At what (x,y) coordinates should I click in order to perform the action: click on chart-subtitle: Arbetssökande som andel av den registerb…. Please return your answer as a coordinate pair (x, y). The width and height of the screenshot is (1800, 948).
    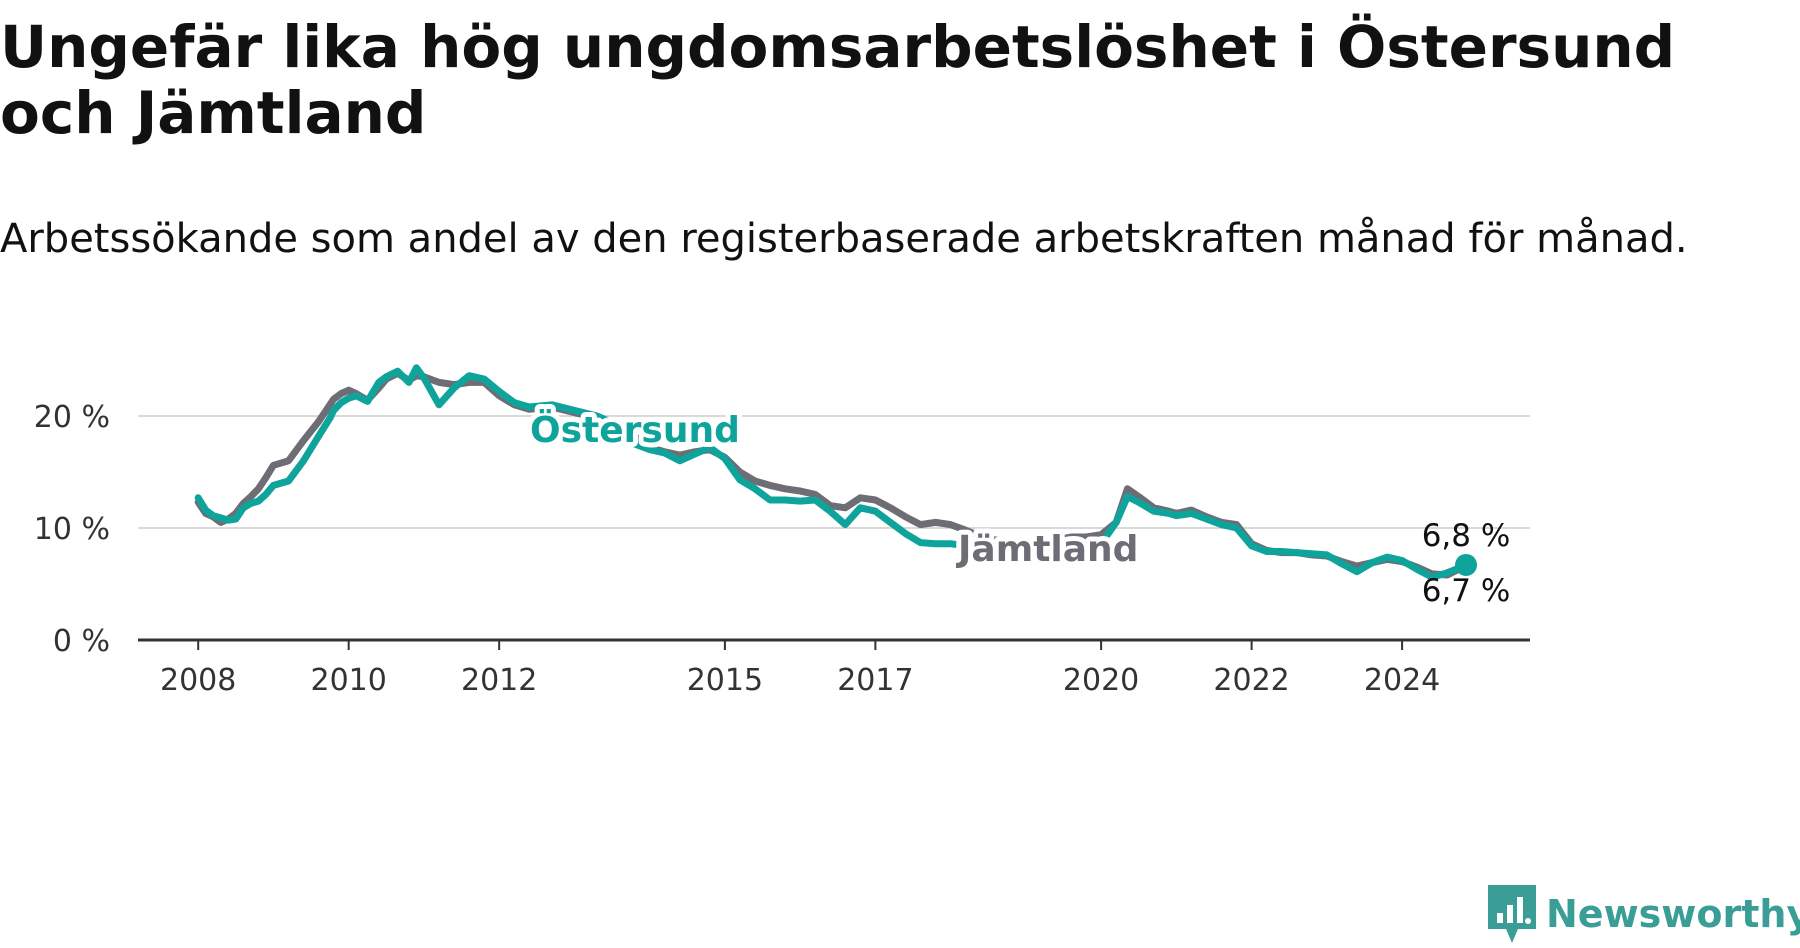
    Looking at the image, I should click on (844, 239).